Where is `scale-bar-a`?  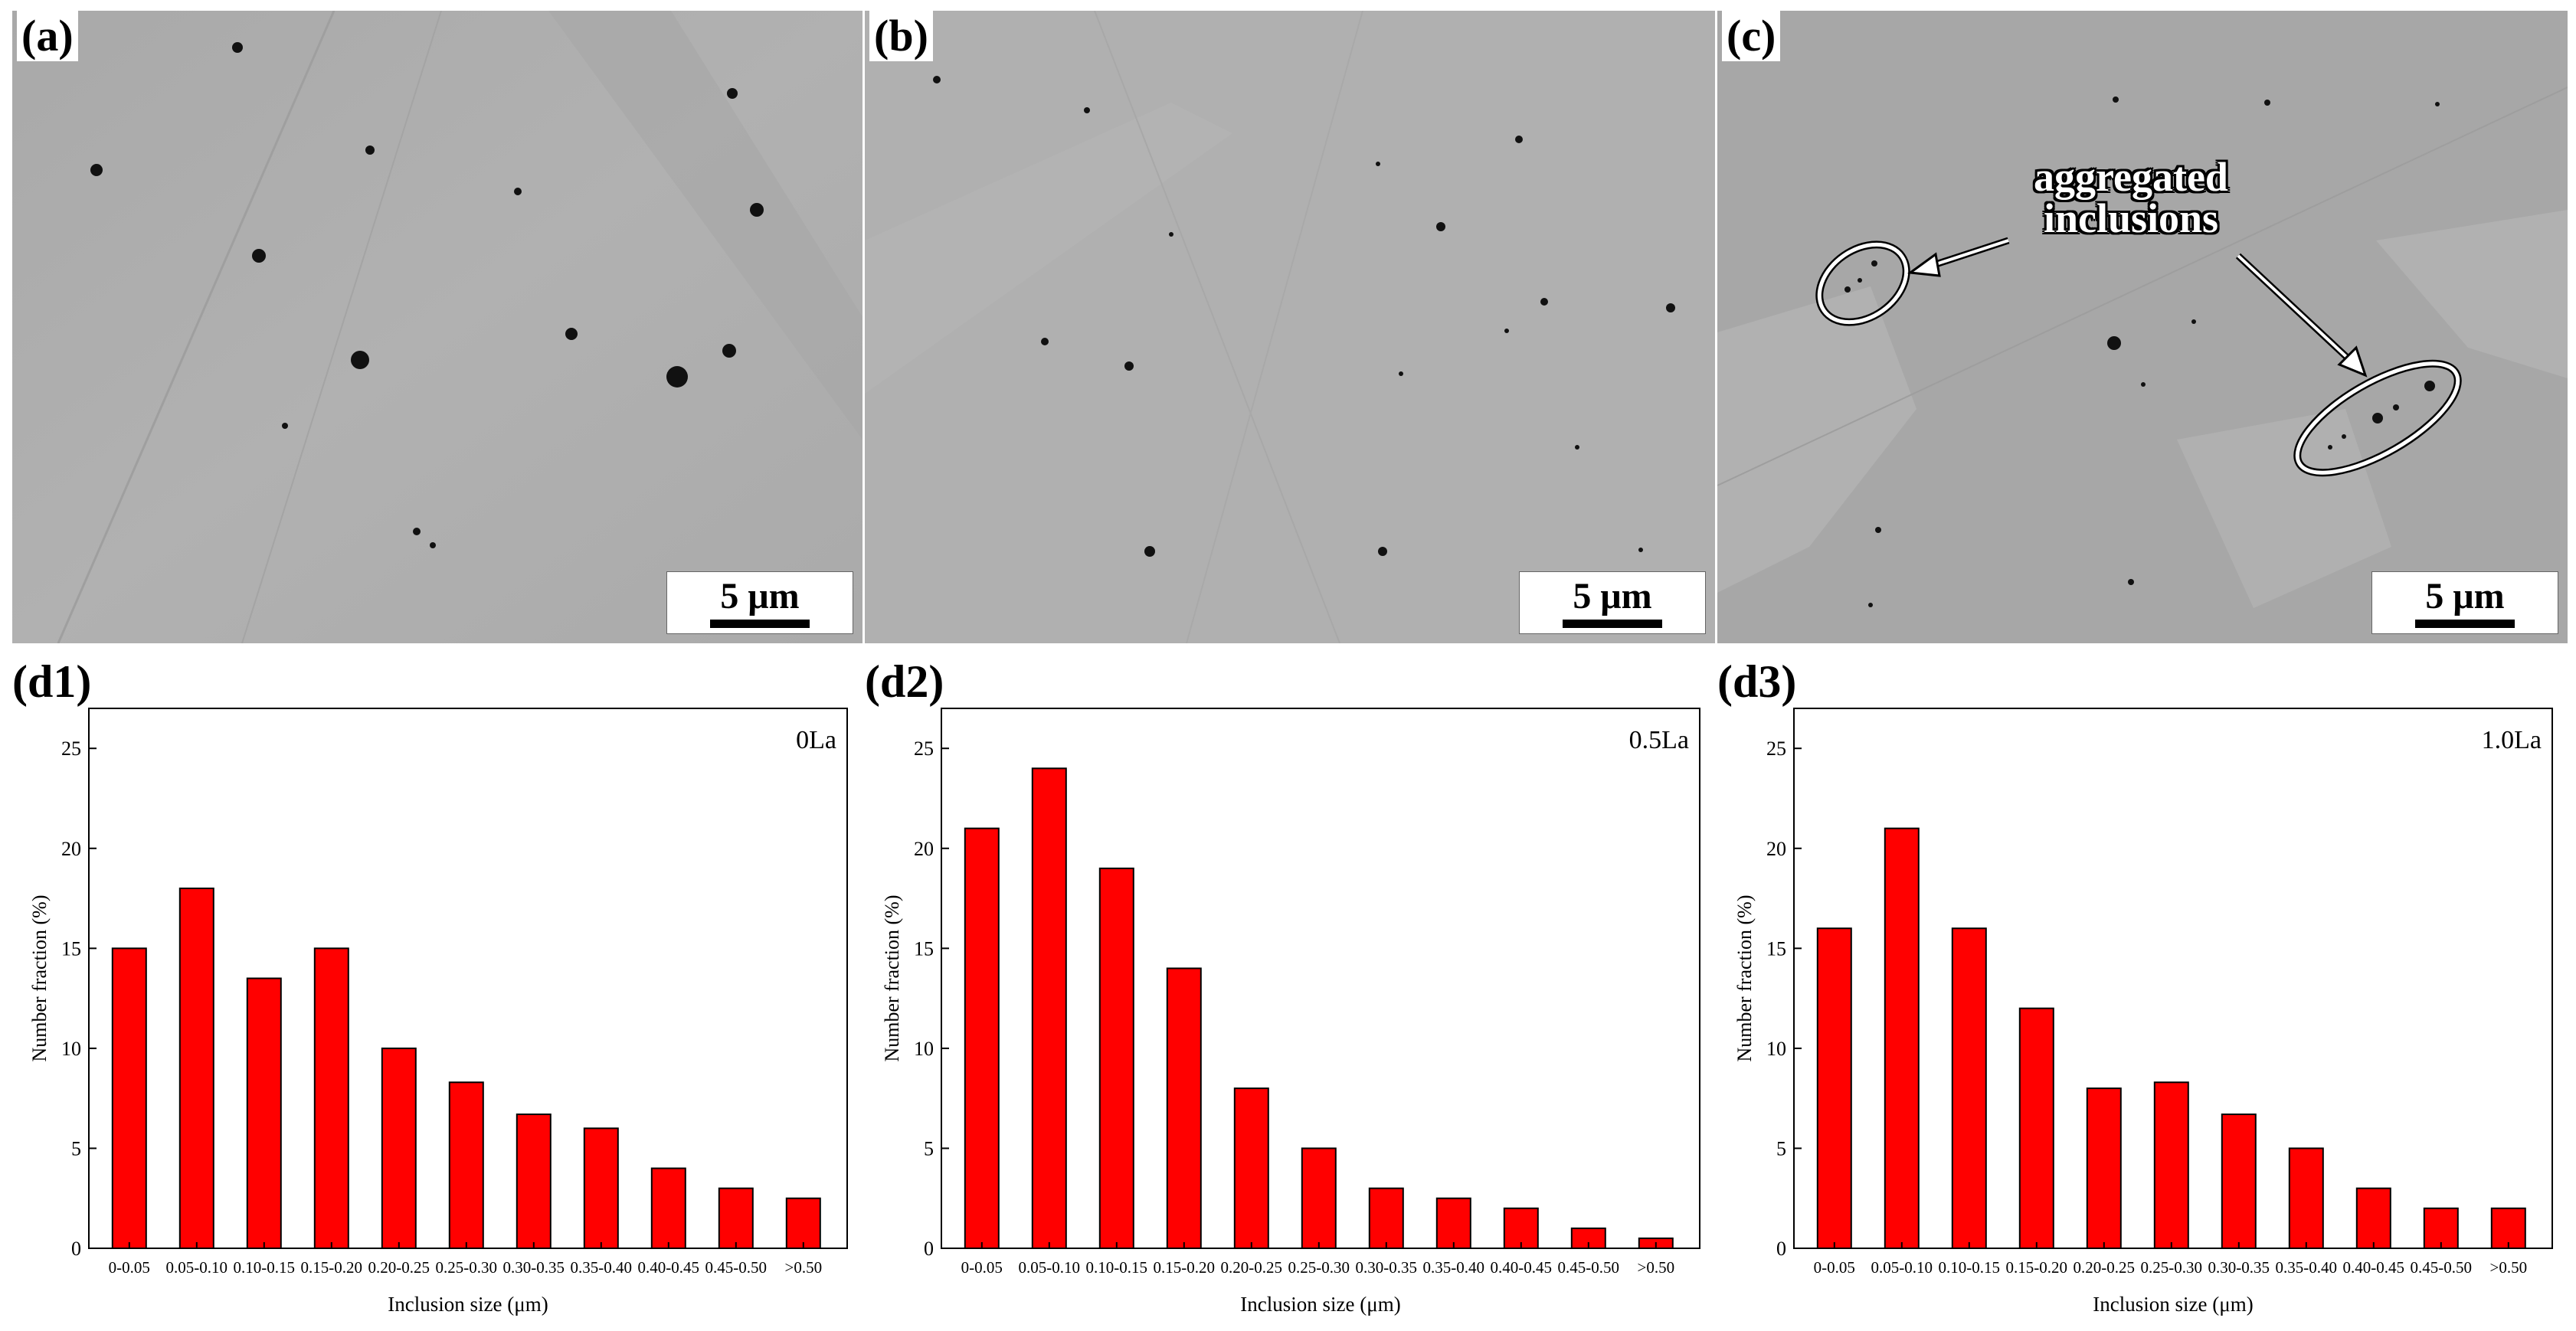 scale-bar-a is located at coordinates (760, 624).